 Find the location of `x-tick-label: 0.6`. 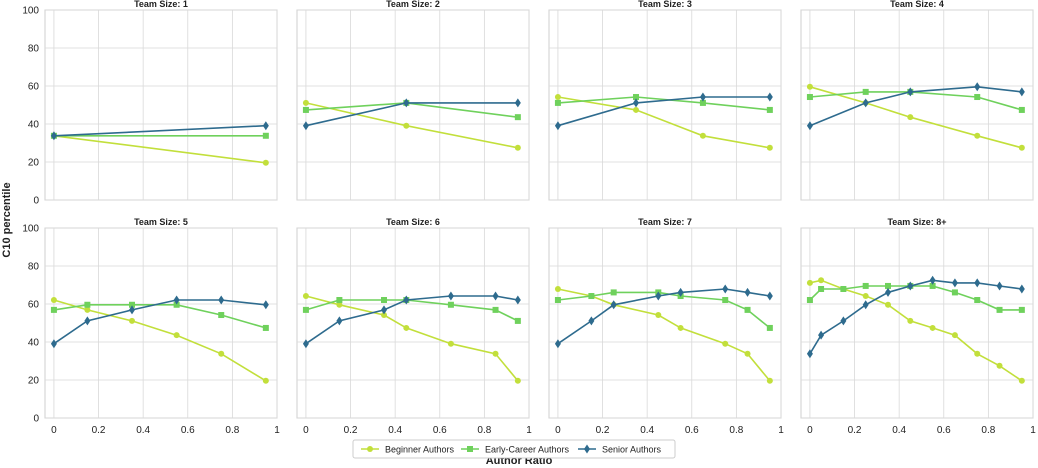

x-tick-label: 0.6 is located at coordinates (692, 430).